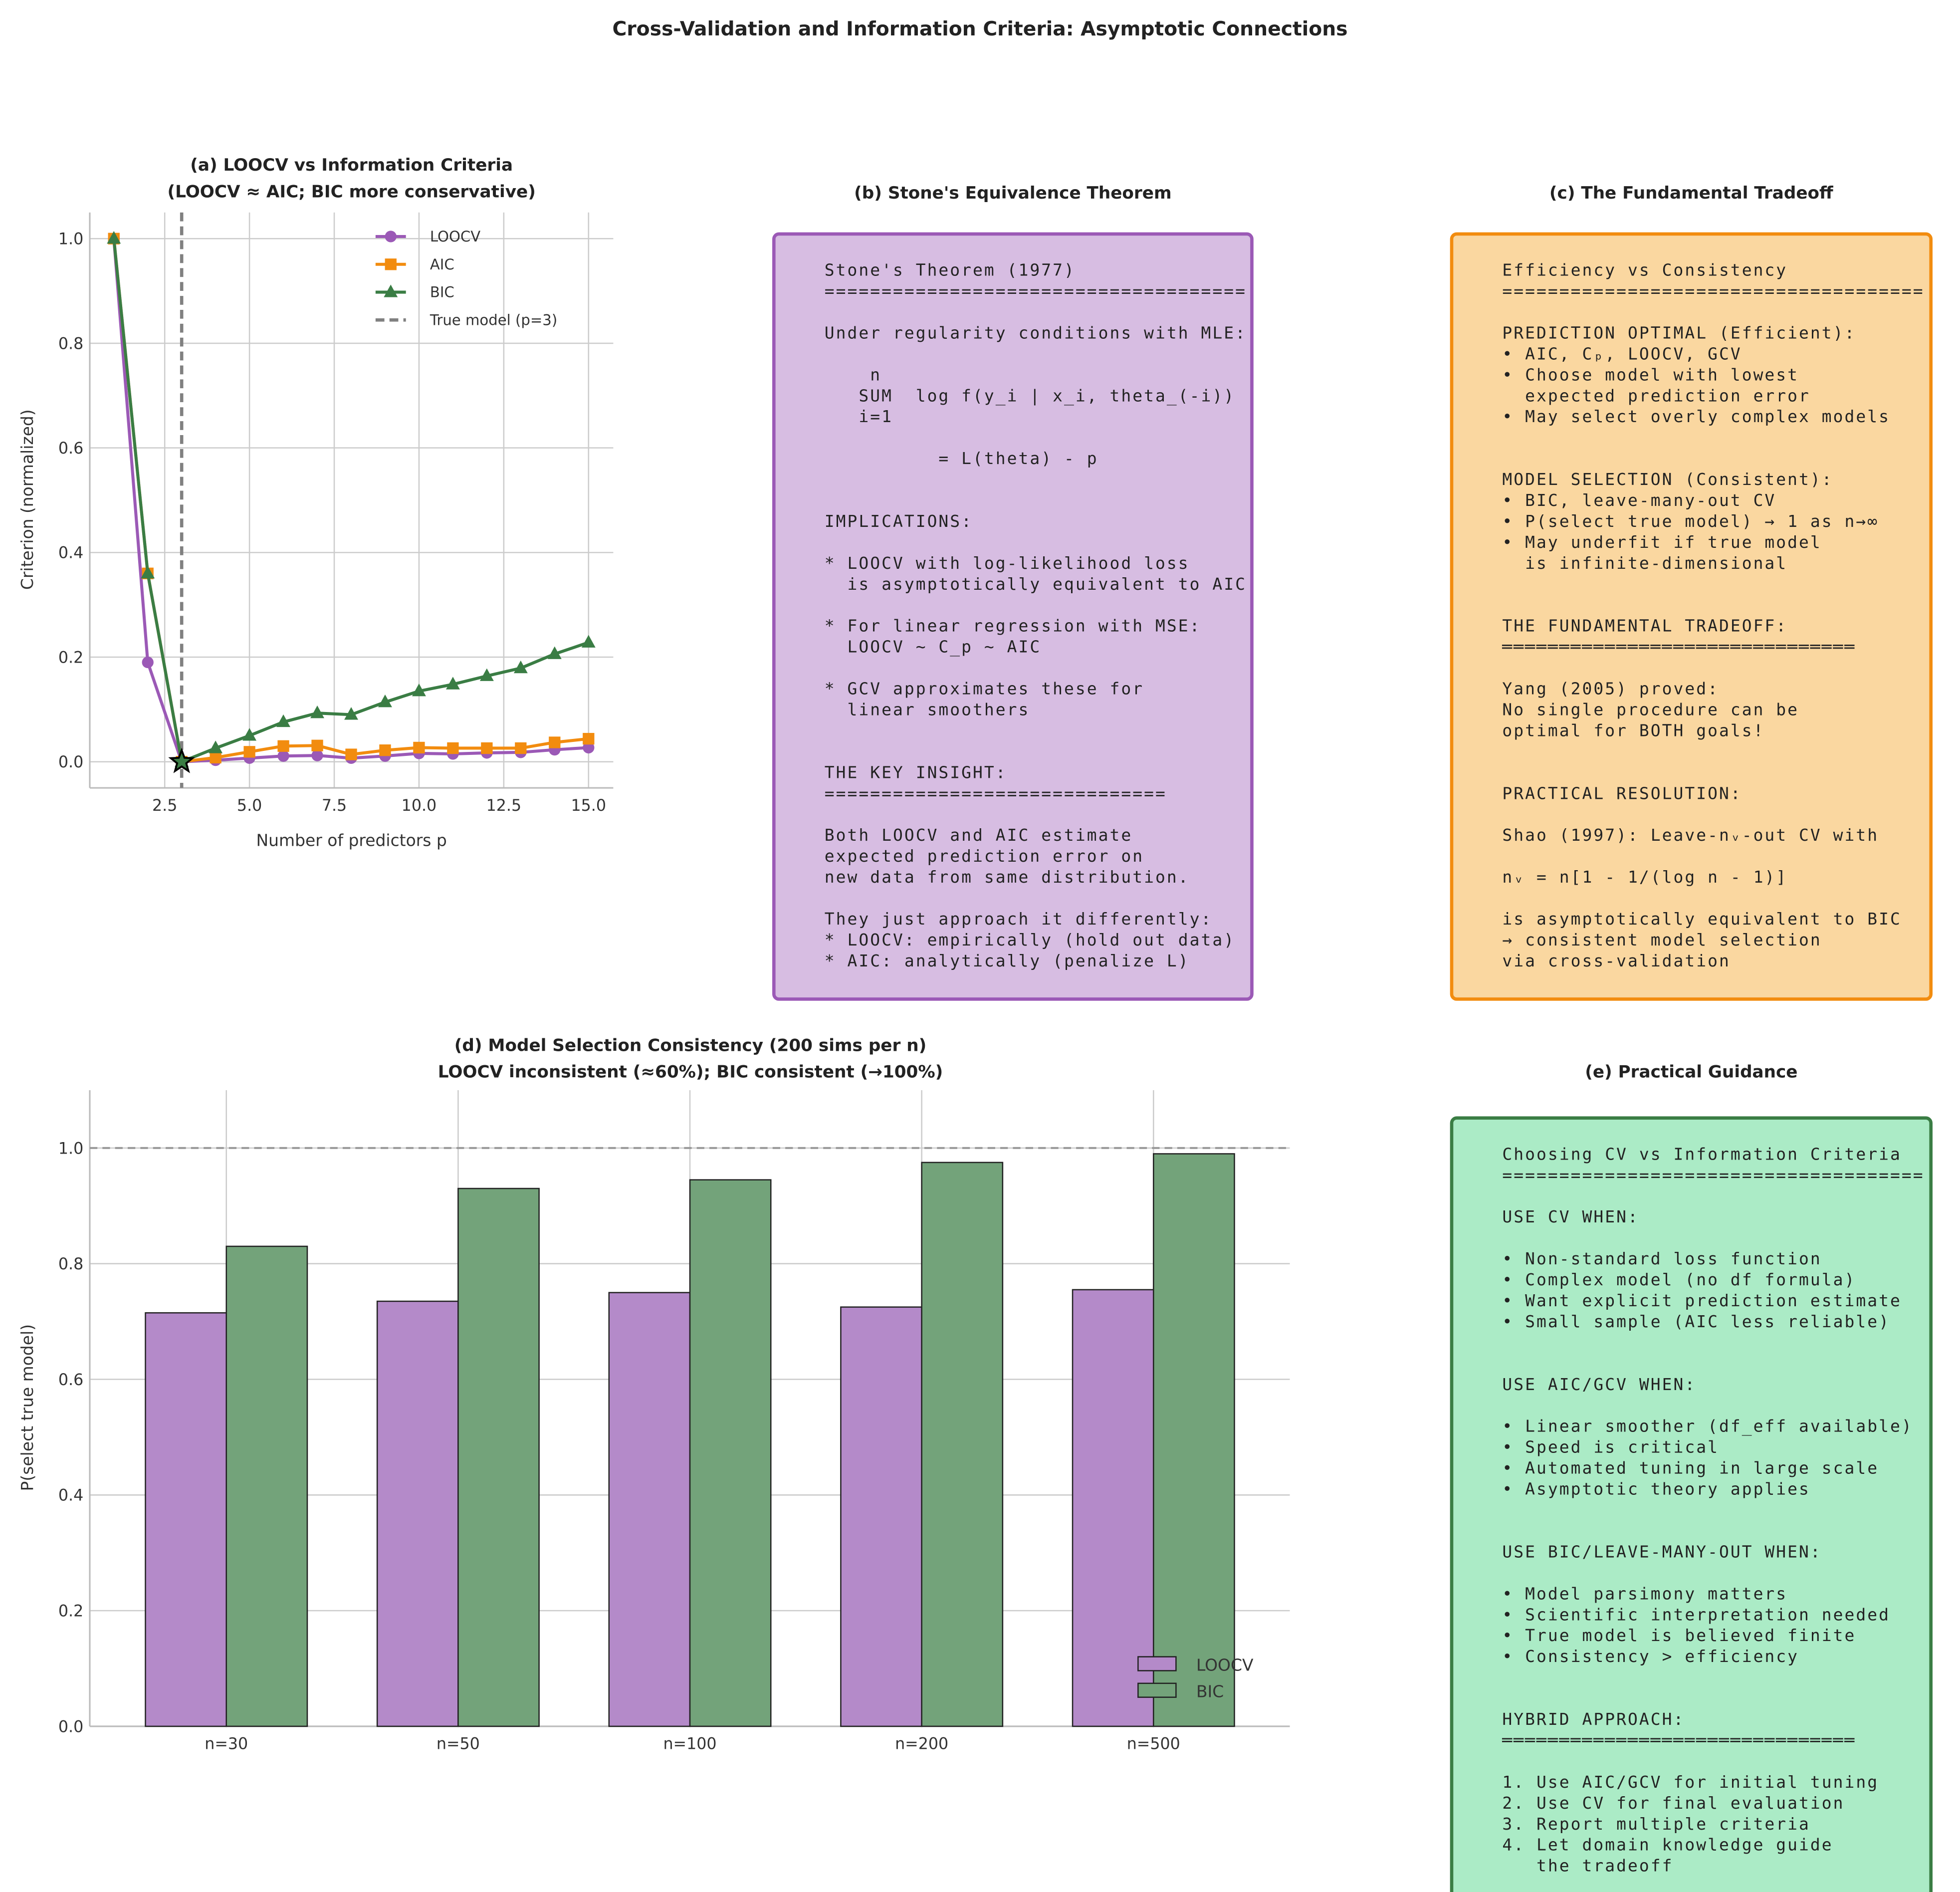 The image size is (1960, 1892). I want to click on panel-e-box, so click(1691, 1504).